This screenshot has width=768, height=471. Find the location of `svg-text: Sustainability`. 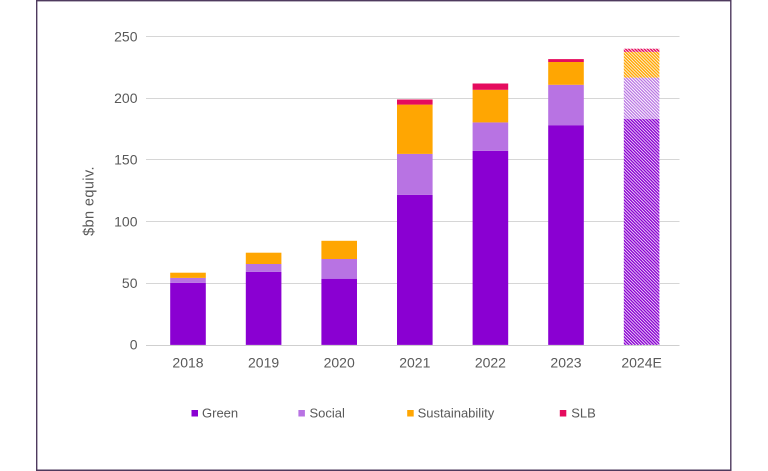

svg-text: Sustainability is located at coordinates (456, 413).